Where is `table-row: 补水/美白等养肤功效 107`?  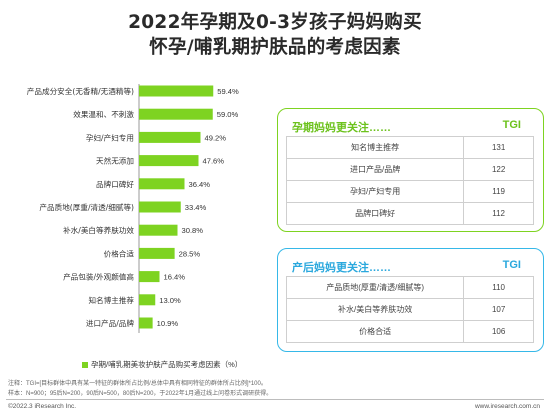
table-row: 补水/美白等养肤功效 107 is located at coordinates (409, 309).